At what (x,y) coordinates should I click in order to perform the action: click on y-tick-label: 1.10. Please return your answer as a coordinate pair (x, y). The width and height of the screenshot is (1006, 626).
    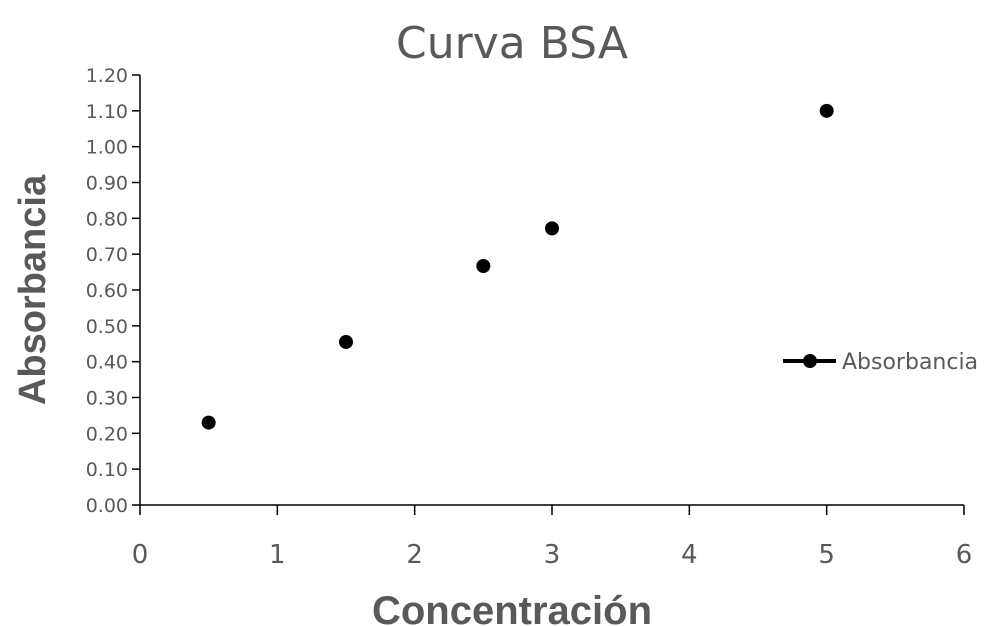
    Looking at the image, I should click on (107, 112).